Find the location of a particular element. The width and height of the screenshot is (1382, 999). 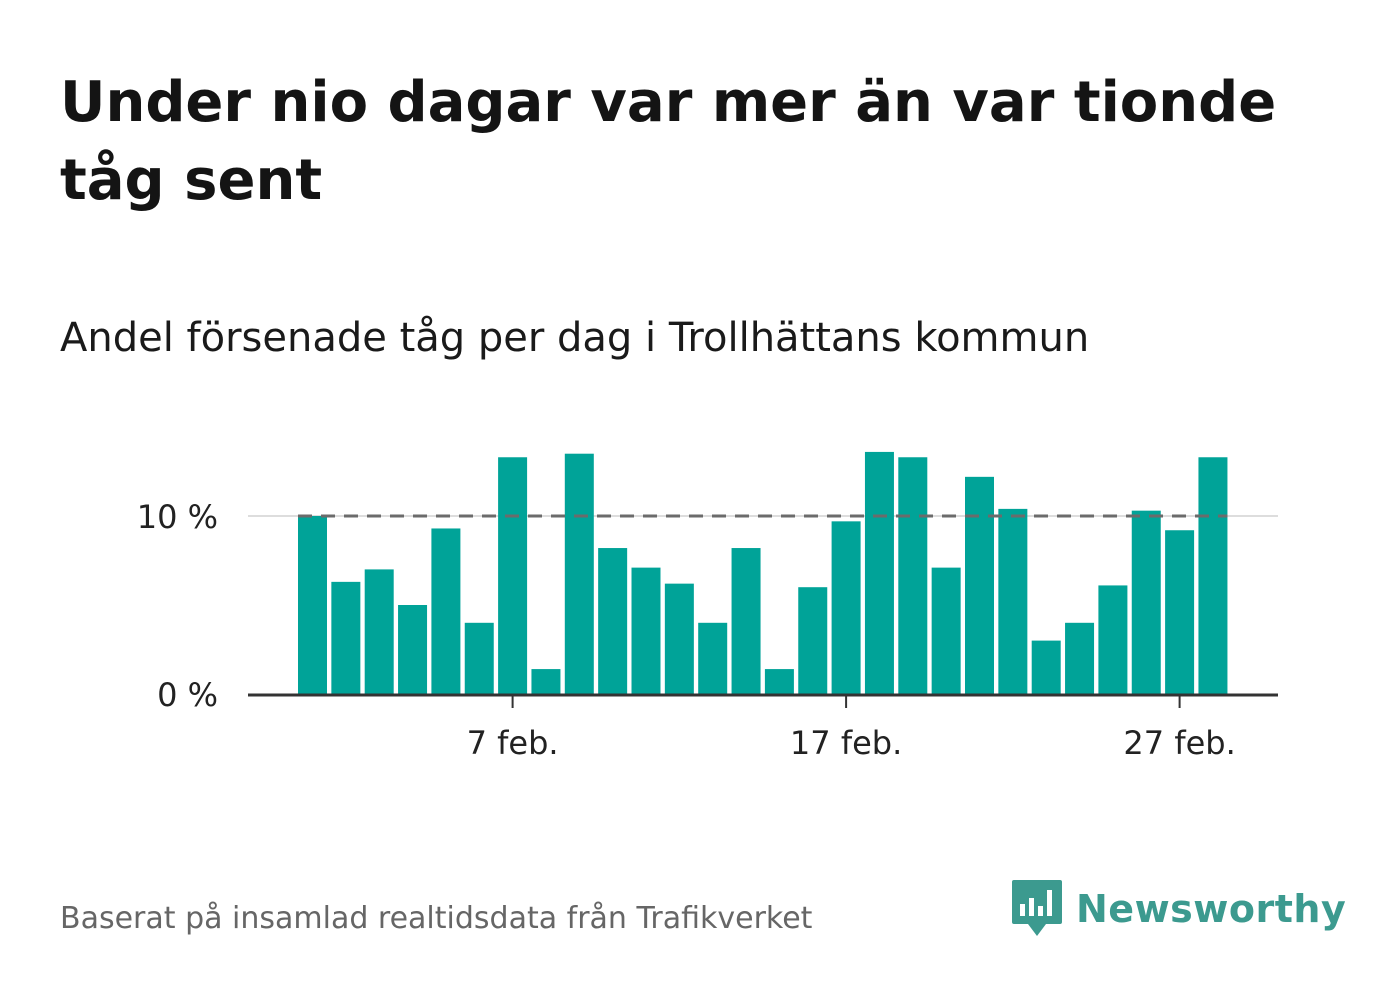

x-tick-label-27: 27 feb. is located at coordinates (1179, 743).